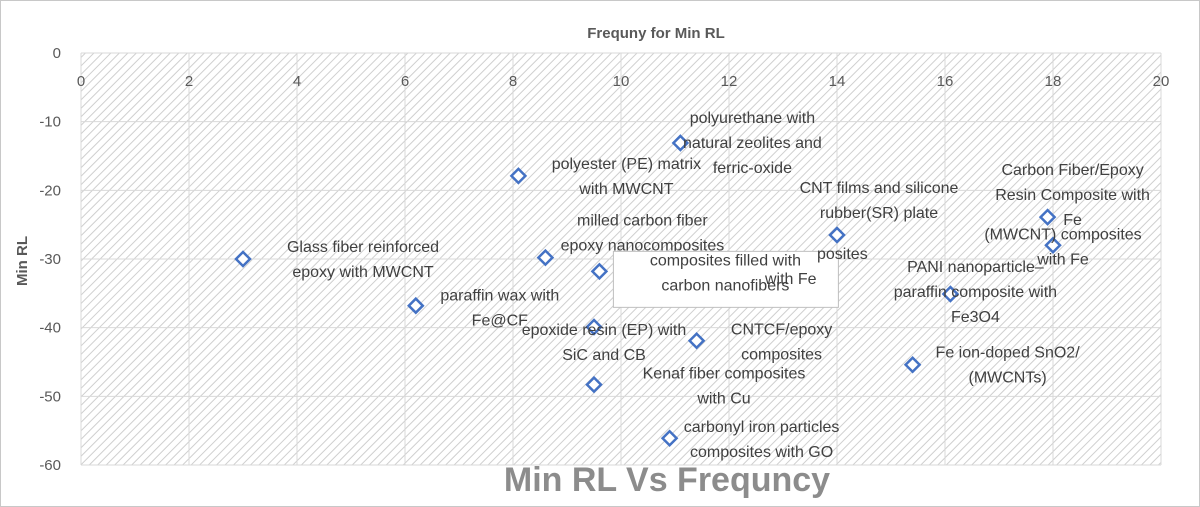  I want to click on data-label: polyester (PE) matrix, so click(626, 164).